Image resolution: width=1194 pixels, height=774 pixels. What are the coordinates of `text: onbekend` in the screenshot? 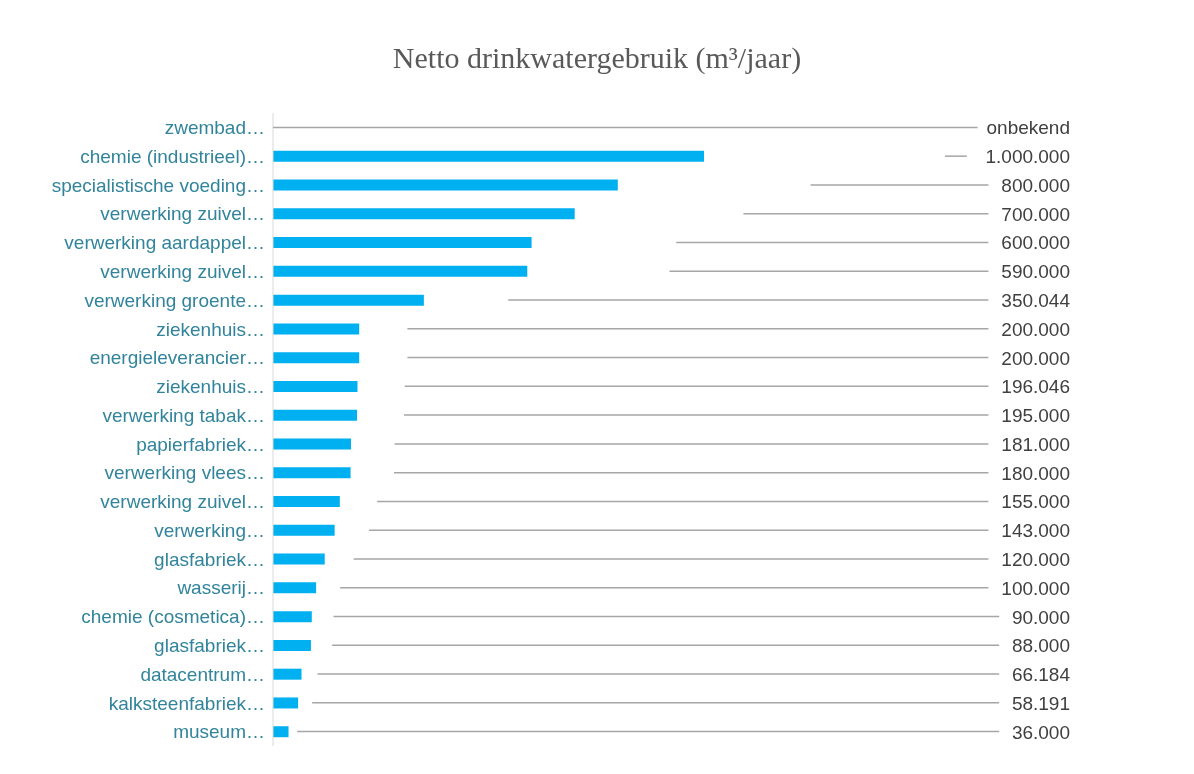 It's located at (1028, 128).